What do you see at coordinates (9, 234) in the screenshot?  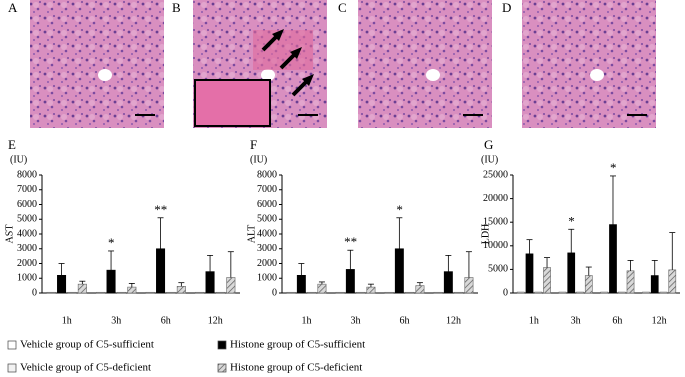 I see `y-axis-label: AST` at bounding box center [9, 234].